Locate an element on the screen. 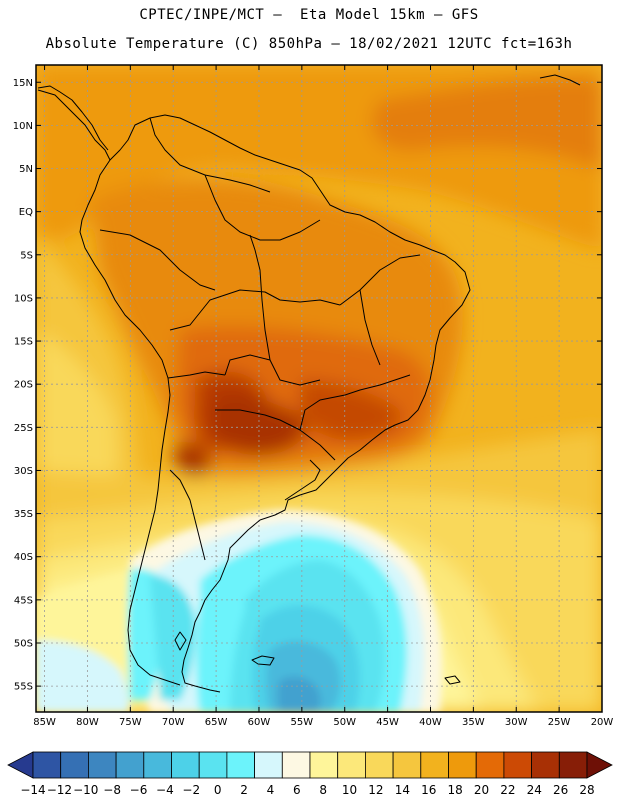  lat-label: 5N is located at coordinates (26, 169).